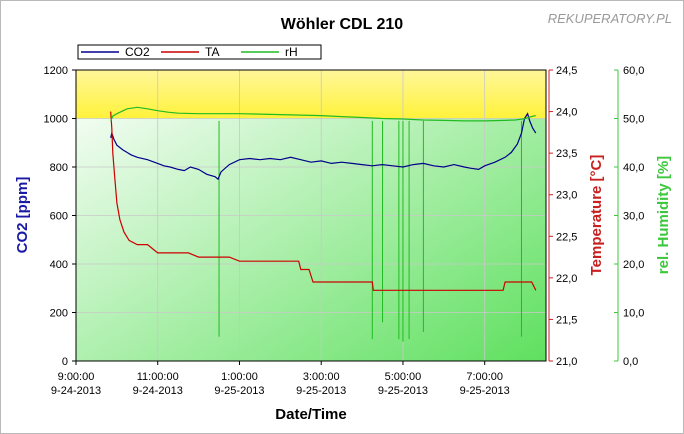 Image resolution: width=684 pixels, height=434 pixels. Describe the element at coordinates (56, 120) in the screenshot. I see `co2-tick-label: 1000` at that location.